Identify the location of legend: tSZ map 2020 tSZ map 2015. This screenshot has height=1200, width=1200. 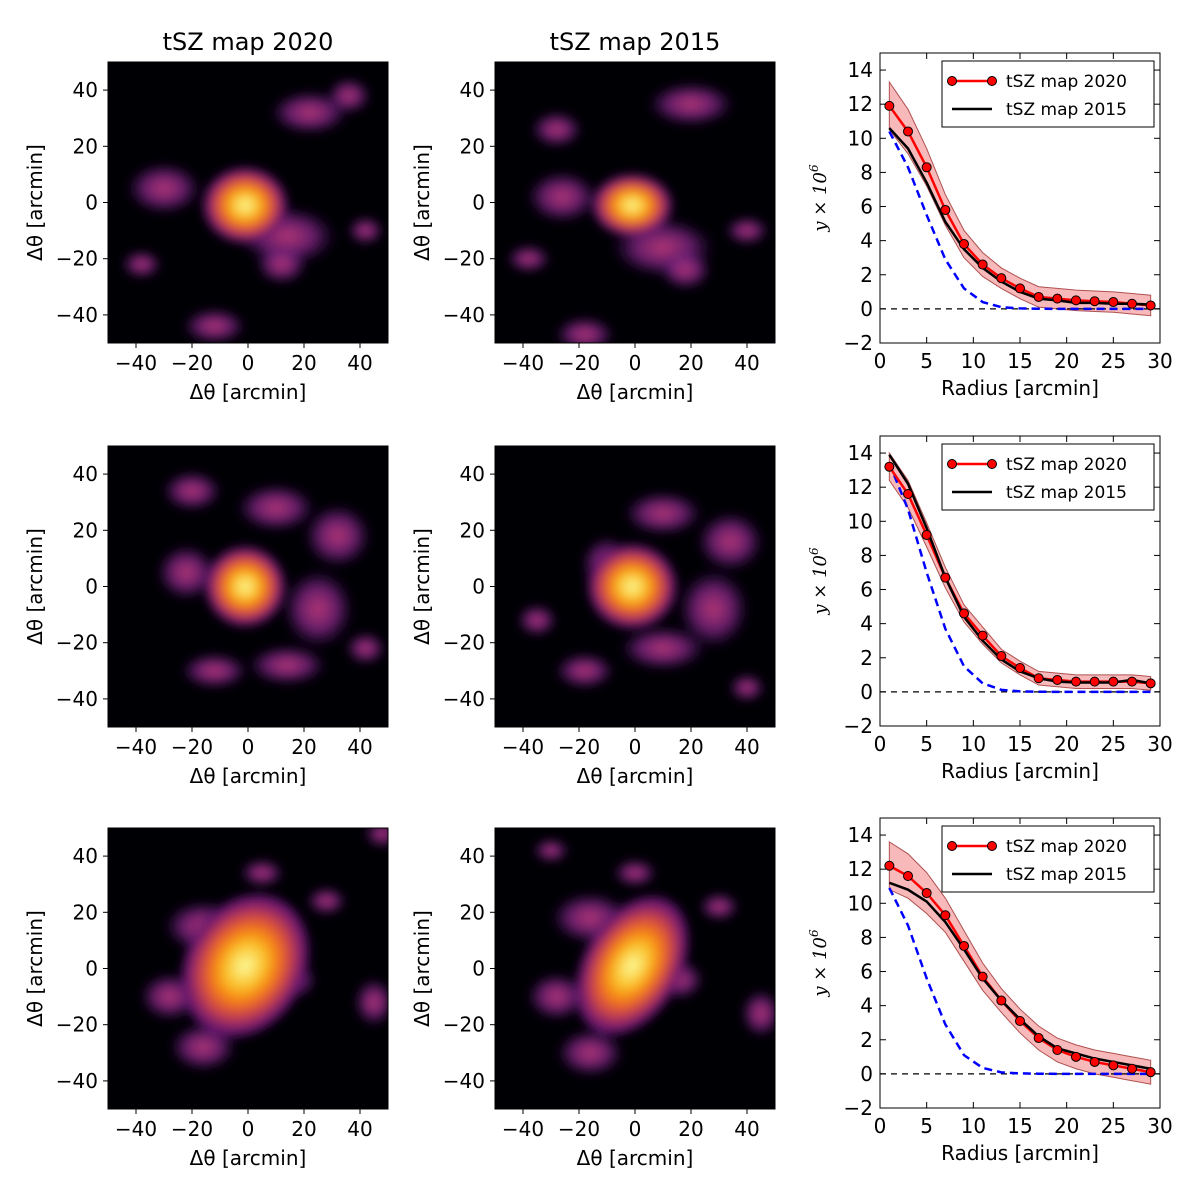
(1048, 477).